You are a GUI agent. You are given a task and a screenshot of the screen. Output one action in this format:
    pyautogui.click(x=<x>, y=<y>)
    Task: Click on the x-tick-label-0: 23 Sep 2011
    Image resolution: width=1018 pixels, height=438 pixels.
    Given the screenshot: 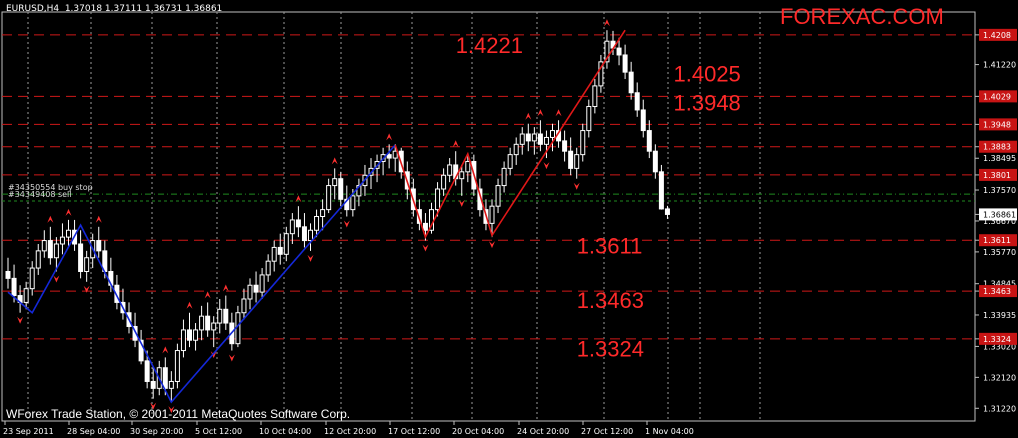 What is the action you would take?
    pyautogui.click(x=28, y=431)
    